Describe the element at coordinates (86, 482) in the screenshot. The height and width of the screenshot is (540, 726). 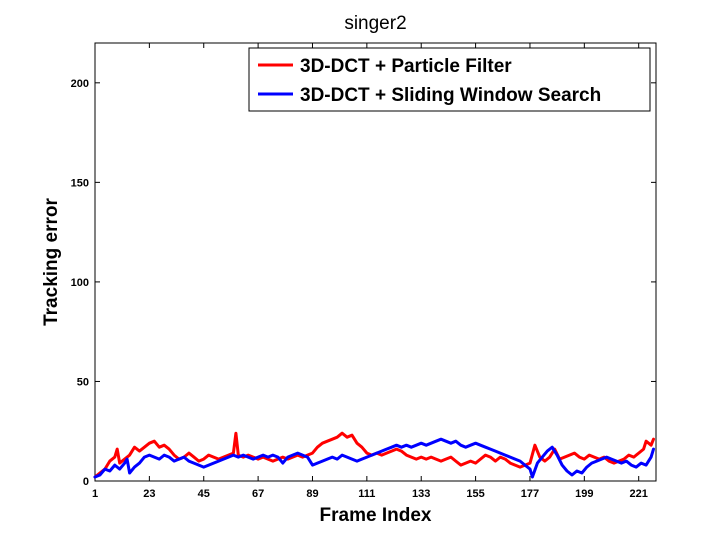
I see `y-tick-label: 0` at that location.